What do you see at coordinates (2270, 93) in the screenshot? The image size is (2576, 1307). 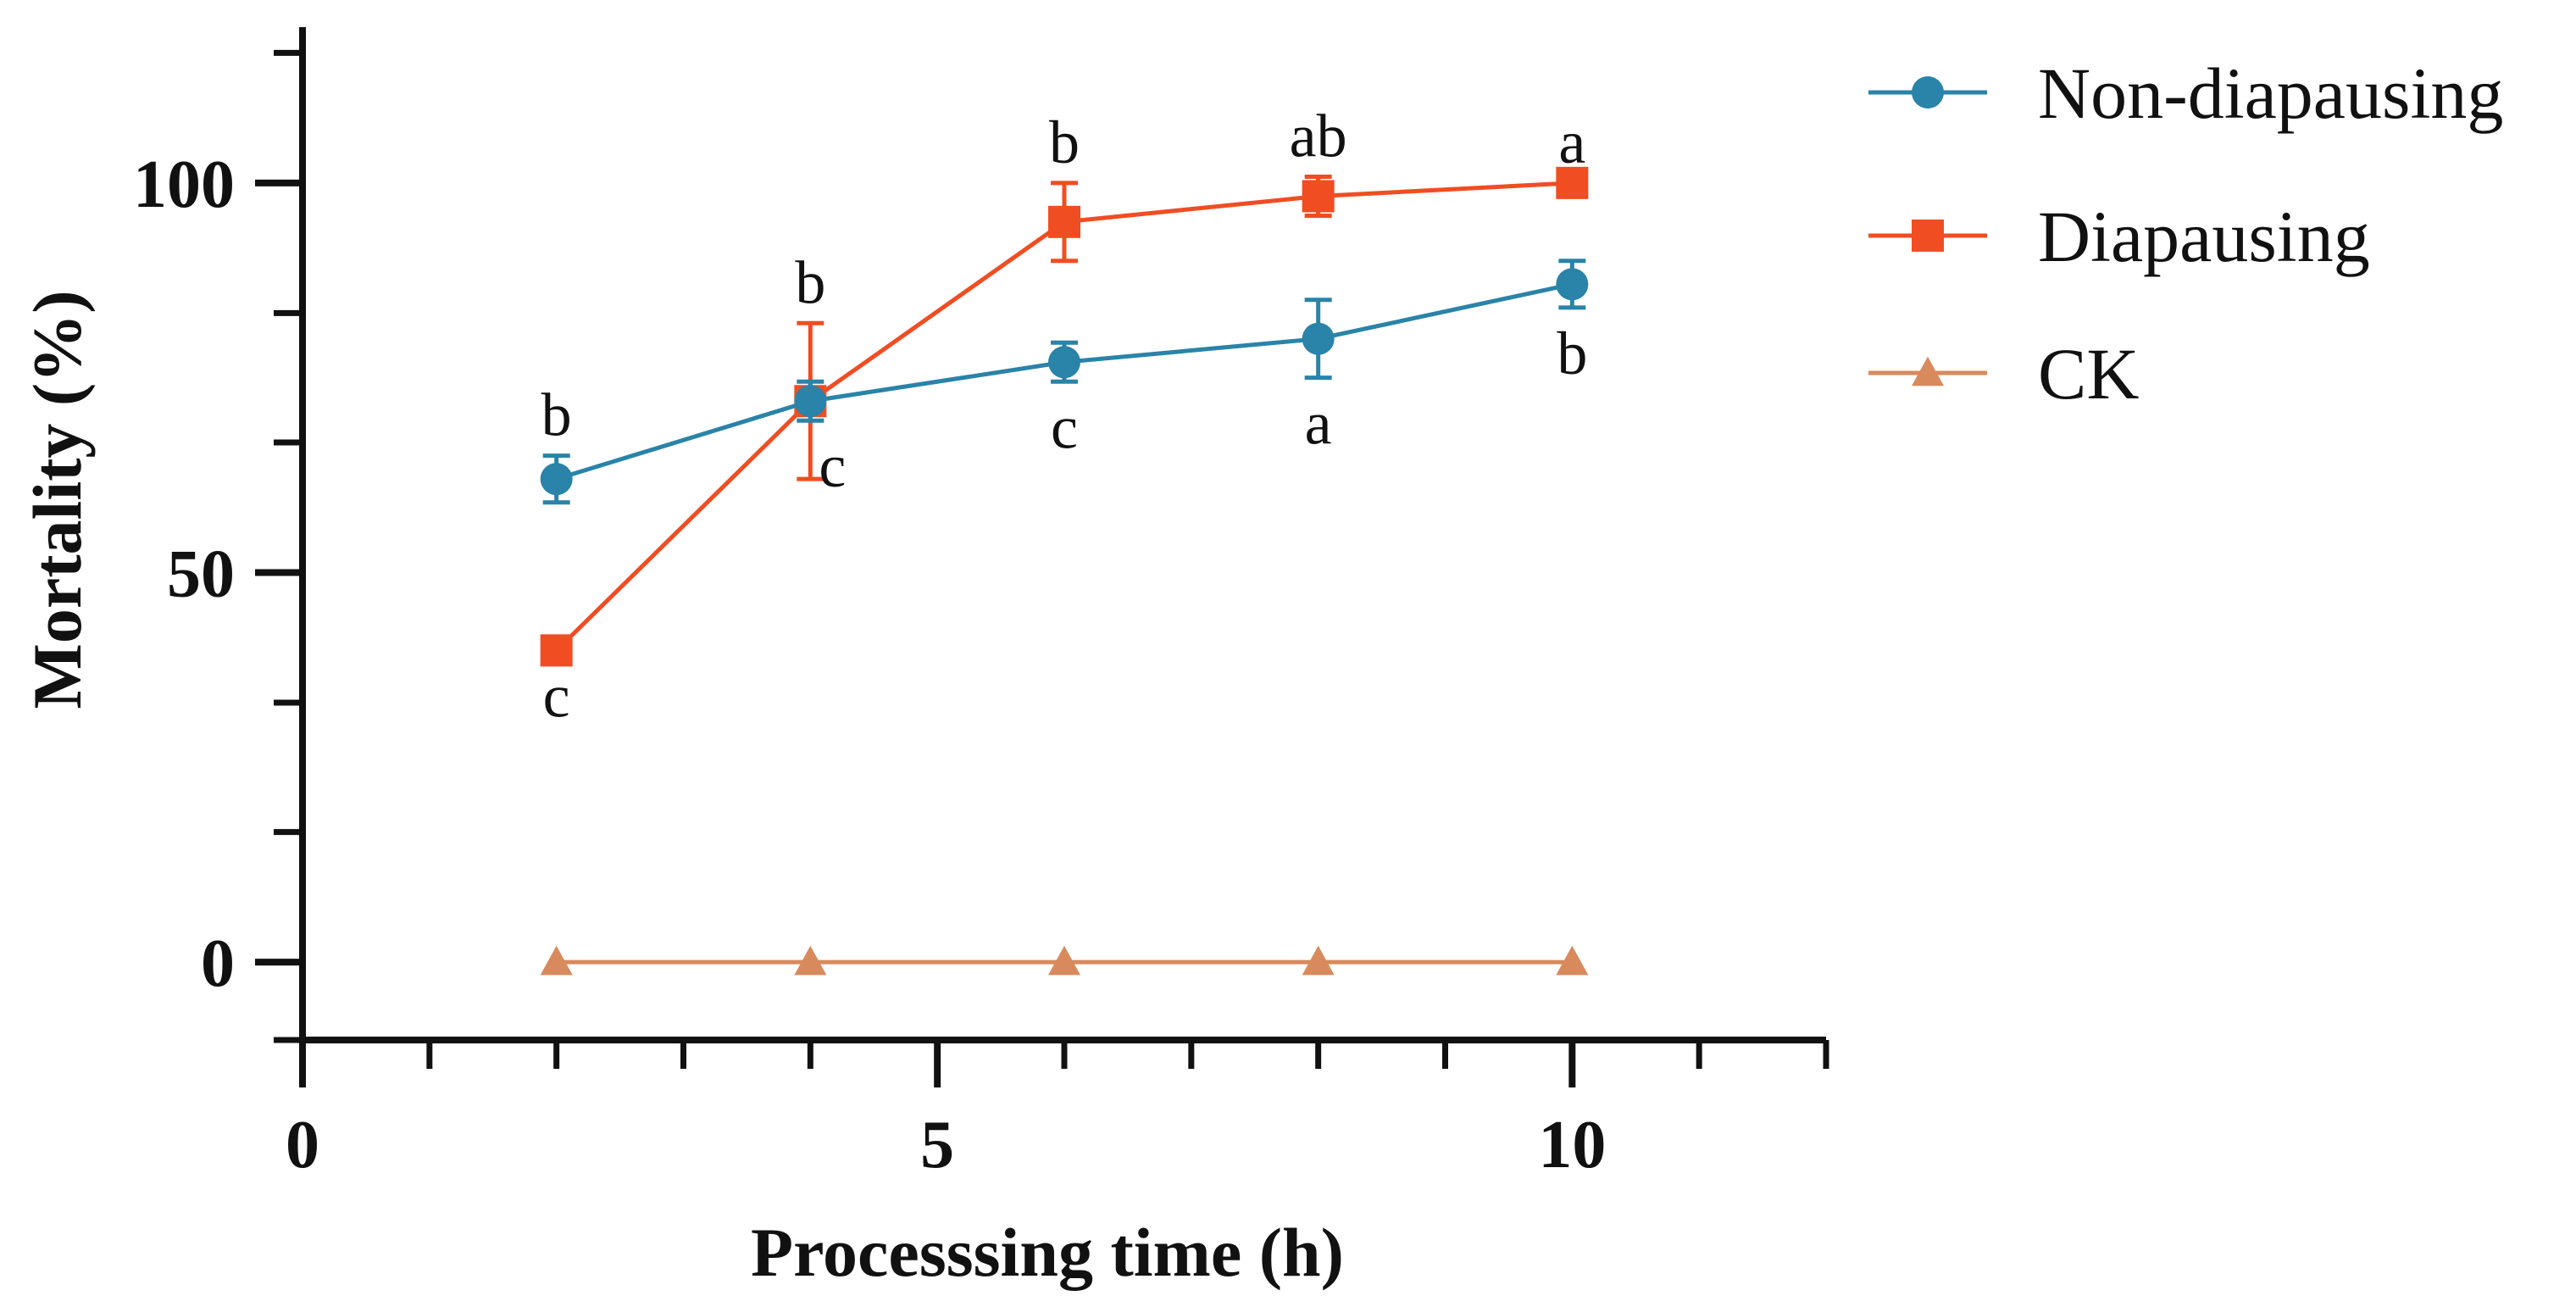 I see `legend-label: Non-diapausing` at bounding box center [2270, 93].